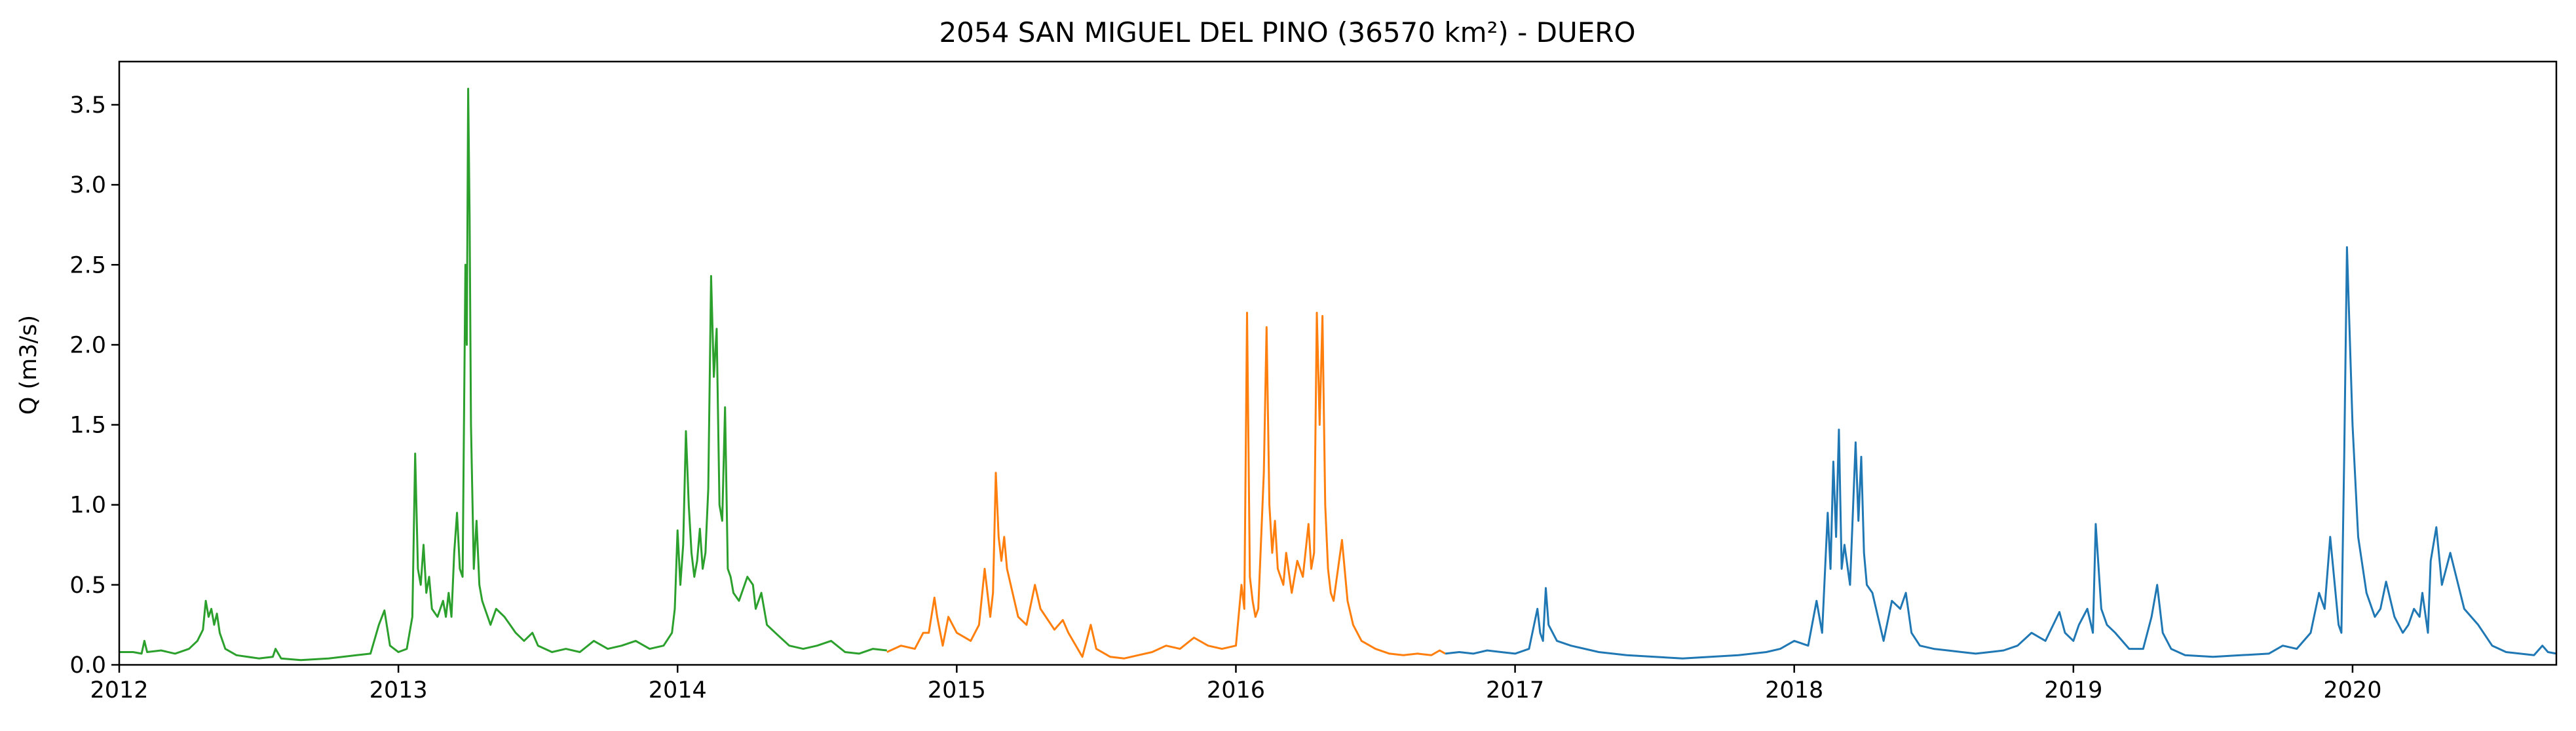  Describe the element at coordinates (2073, 690) in the screenshot. I see `x-tick-label: 2019` at that location.